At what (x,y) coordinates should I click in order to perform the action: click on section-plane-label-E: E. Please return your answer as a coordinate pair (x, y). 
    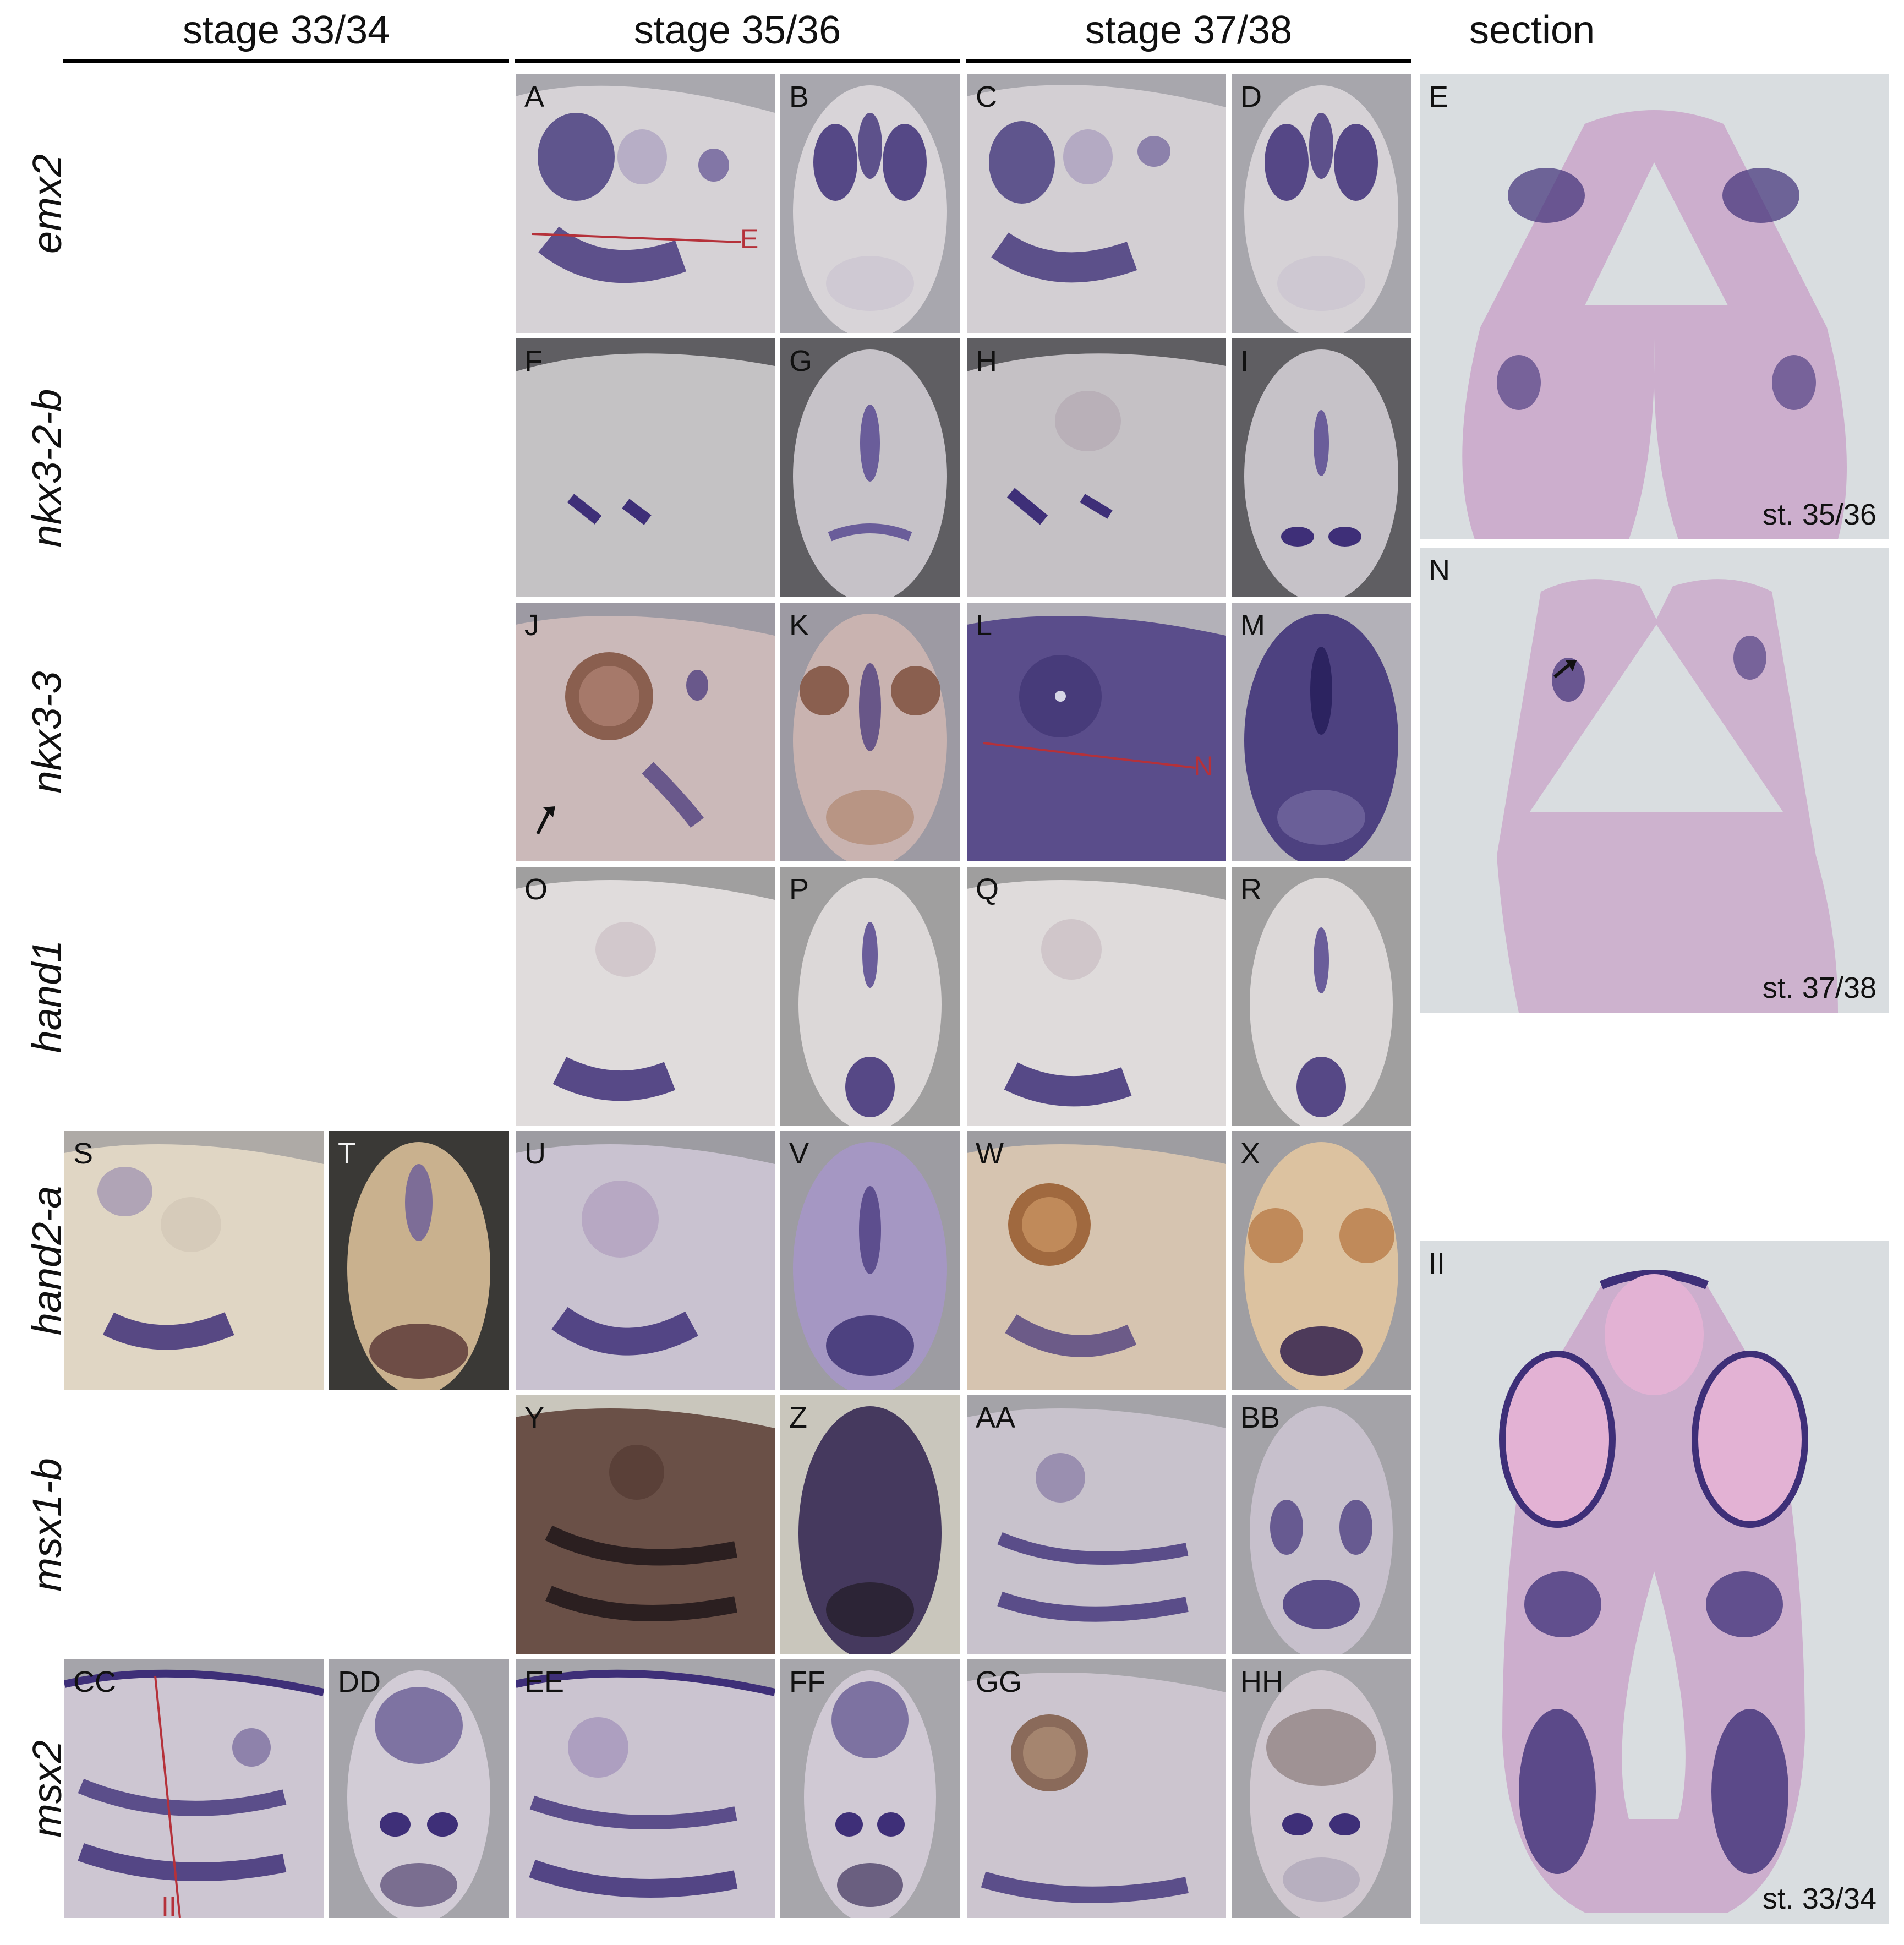
    Looking at the image, I should click on (749, 239).